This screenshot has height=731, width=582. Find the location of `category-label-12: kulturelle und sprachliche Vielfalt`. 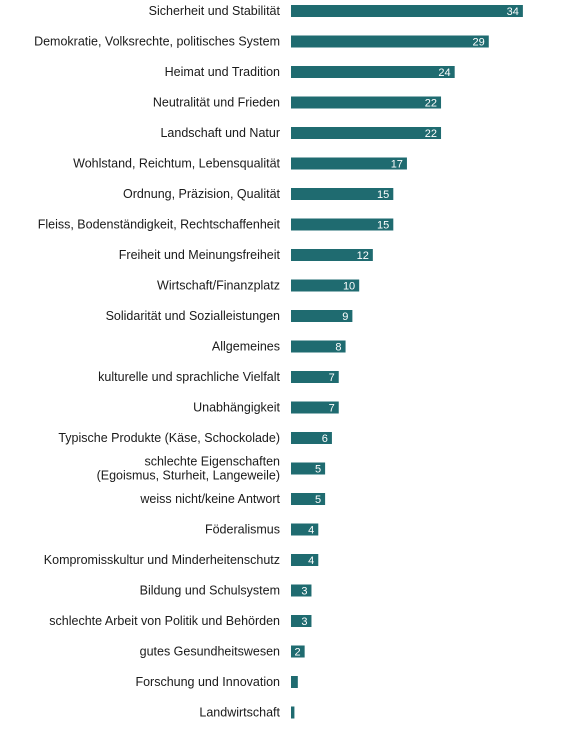

category-label-12: kulturelle und sprachliche Vielfalt is located at coordinates (189, 377).